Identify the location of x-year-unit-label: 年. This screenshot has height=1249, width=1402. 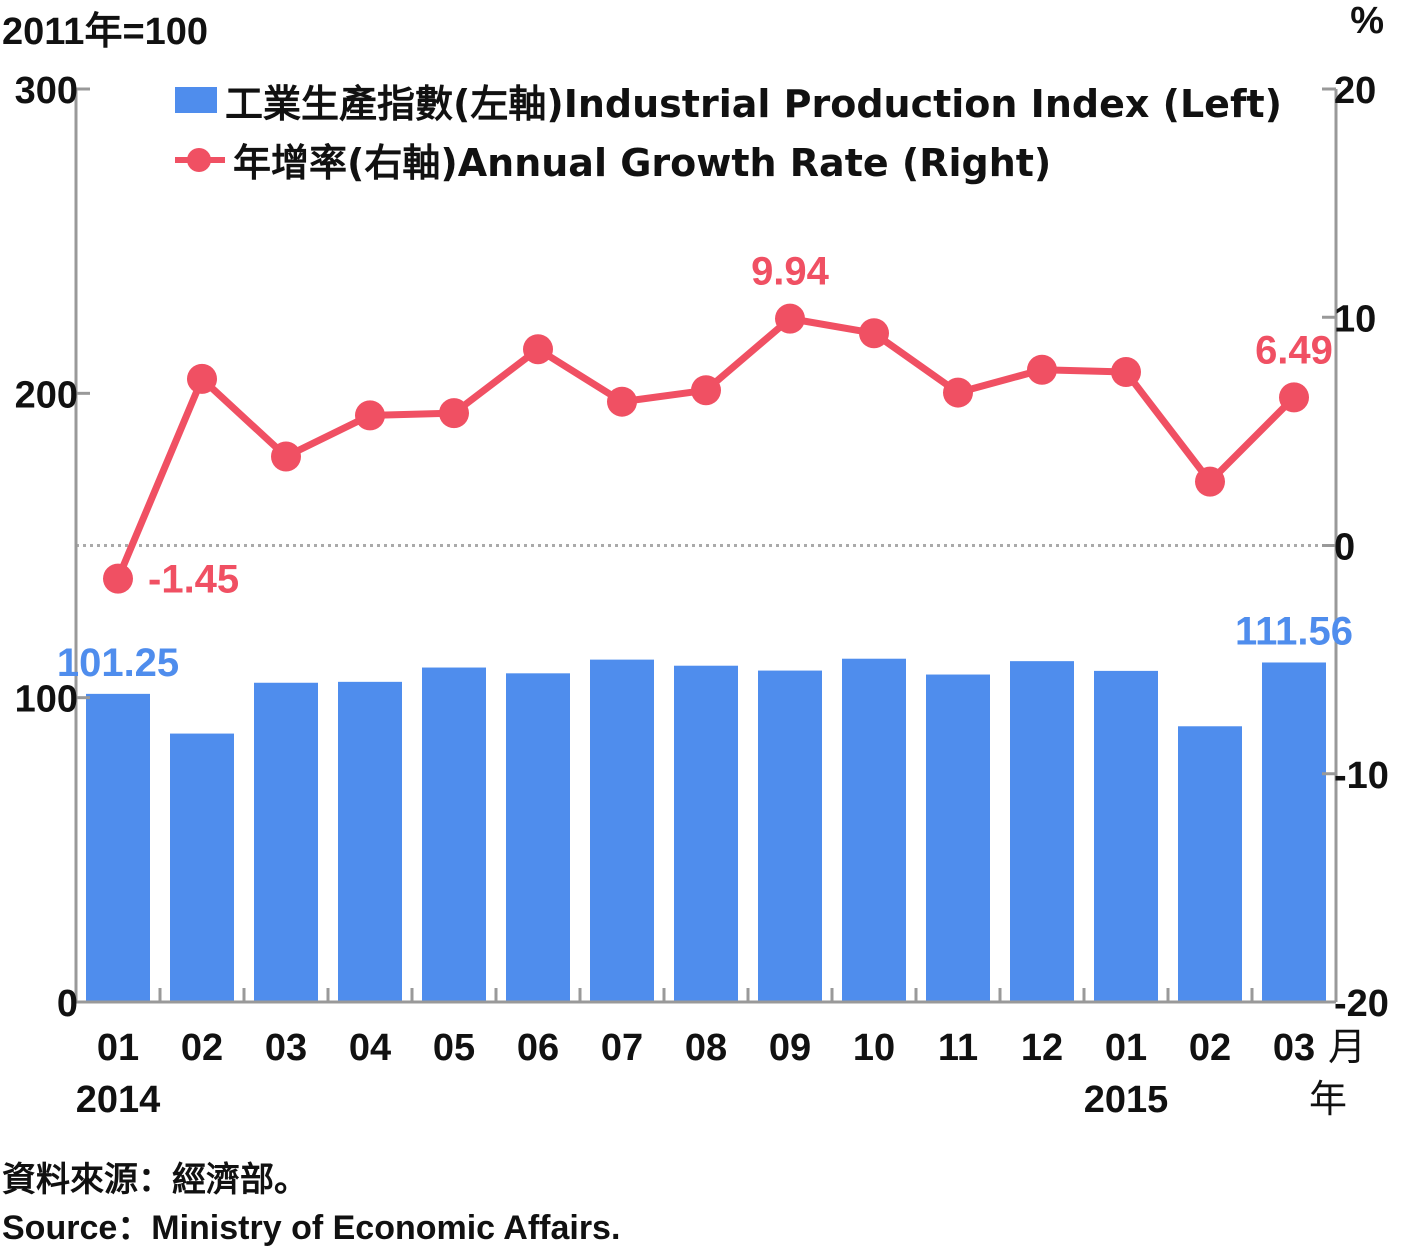
(1328, 1099).